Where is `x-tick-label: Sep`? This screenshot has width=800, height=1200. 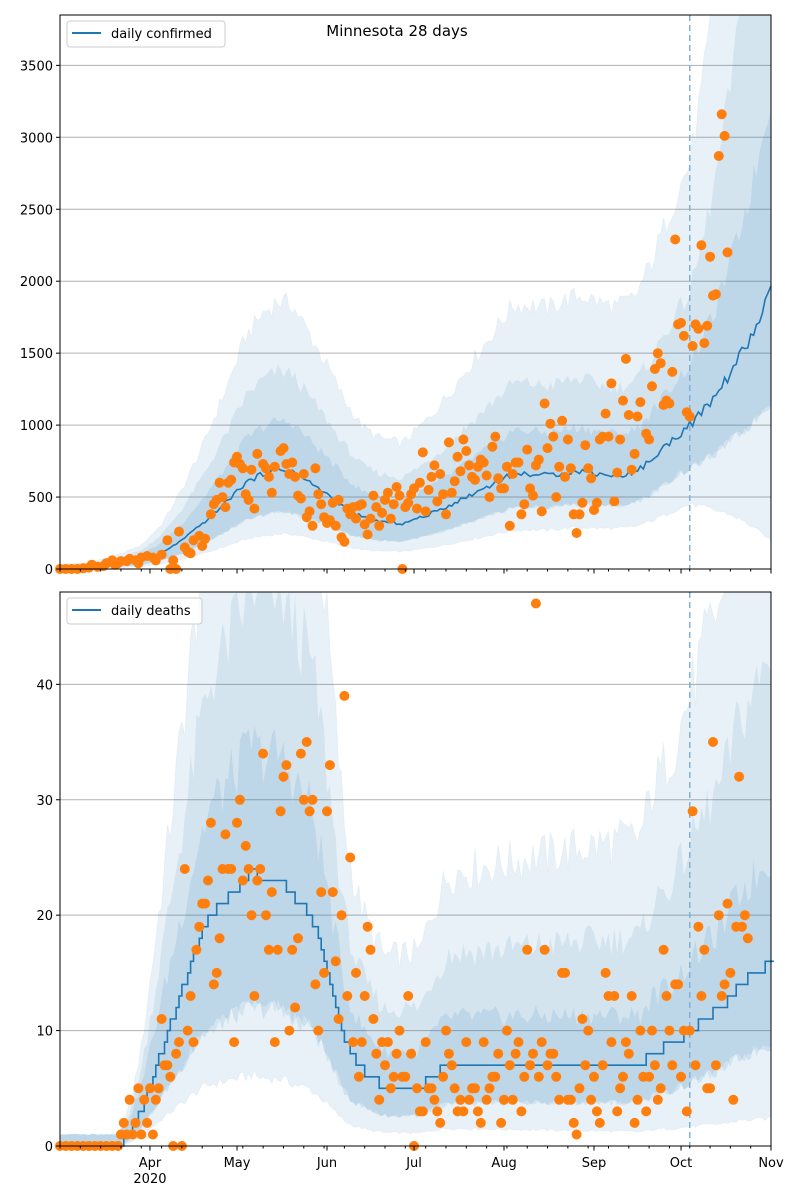 x-tick-label: Sep is located at coordinates (594, 1163).